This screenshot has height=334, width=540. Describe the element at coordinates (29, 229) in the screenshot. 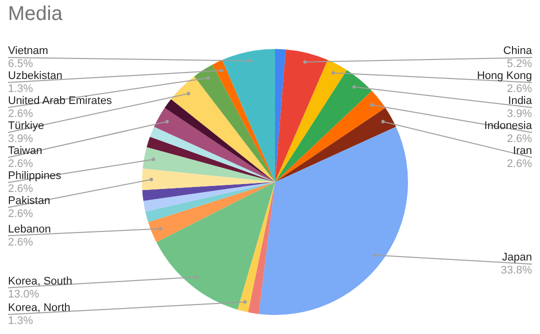

I see `slice-label: Lebanon` at that location.